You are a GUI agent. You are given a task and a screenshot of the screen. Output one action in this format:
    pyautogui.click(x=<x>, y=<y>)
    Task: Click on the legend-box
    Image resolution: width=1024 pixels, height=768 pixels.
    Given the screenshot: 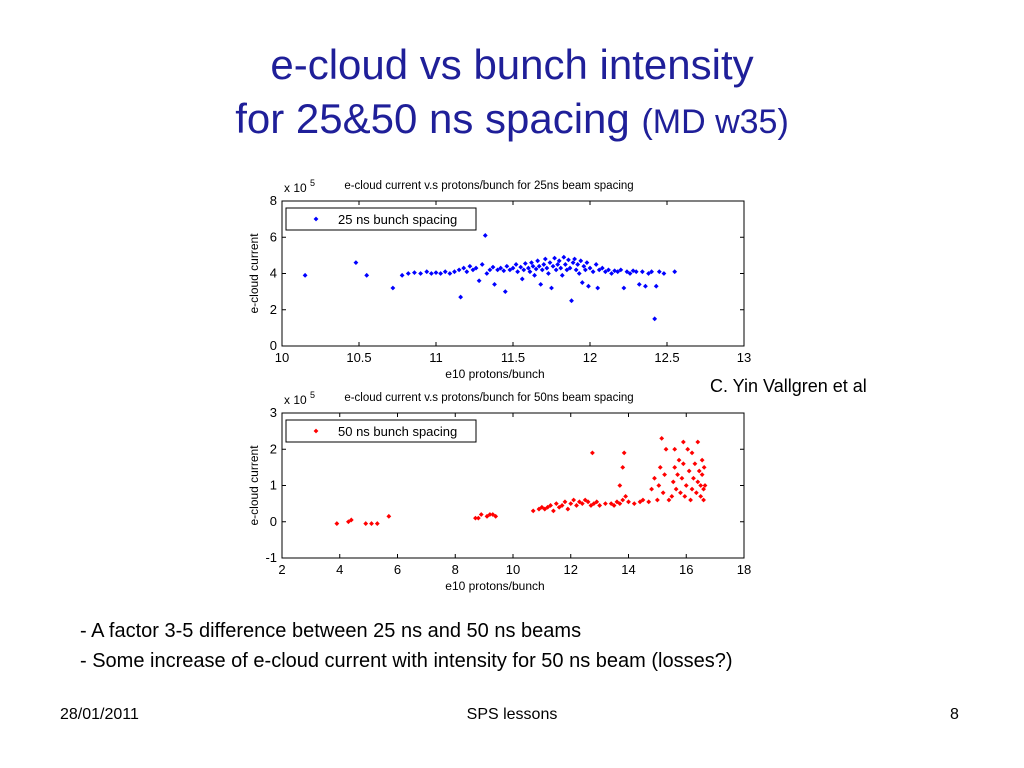 What is the action you would take?
    pyautogui.click(x=381, y=431)
    